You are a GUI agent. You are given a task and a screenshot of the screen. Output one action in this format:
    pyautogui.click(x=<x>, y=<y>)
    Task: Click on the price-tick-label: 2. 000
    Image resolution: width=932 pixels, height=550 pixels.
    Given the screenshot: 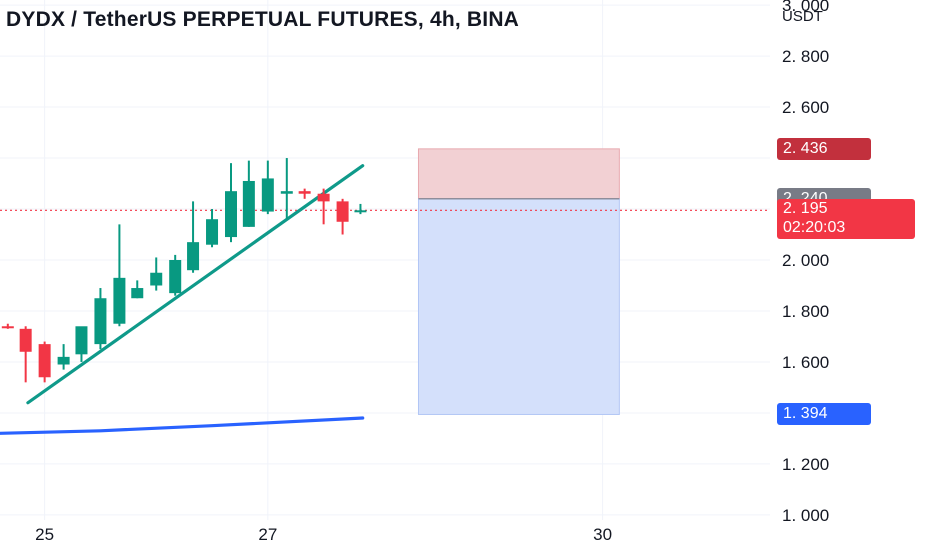 What is the action you would take?
    pyautogui.click(x=805, y=260)
    